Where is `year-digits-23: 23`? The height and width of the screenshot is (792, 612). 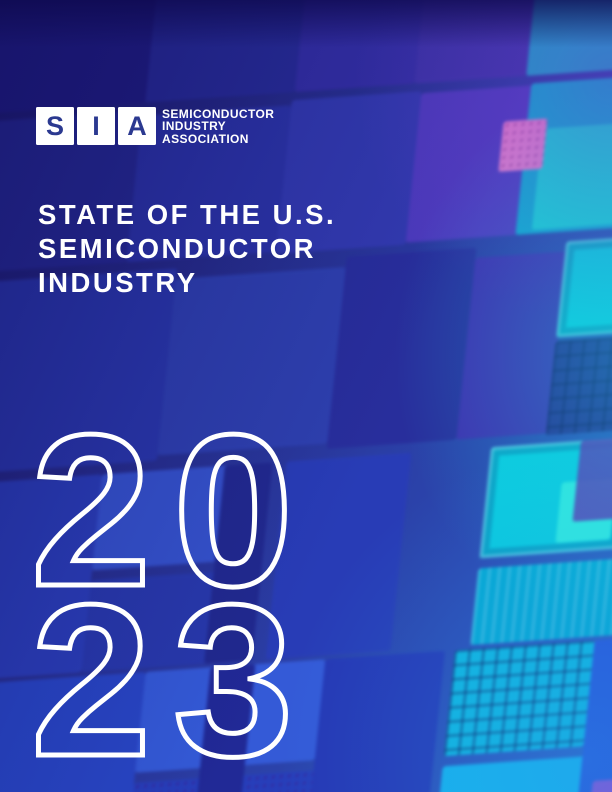 year-digits-23: 23 is located at coordinates (172, 674).